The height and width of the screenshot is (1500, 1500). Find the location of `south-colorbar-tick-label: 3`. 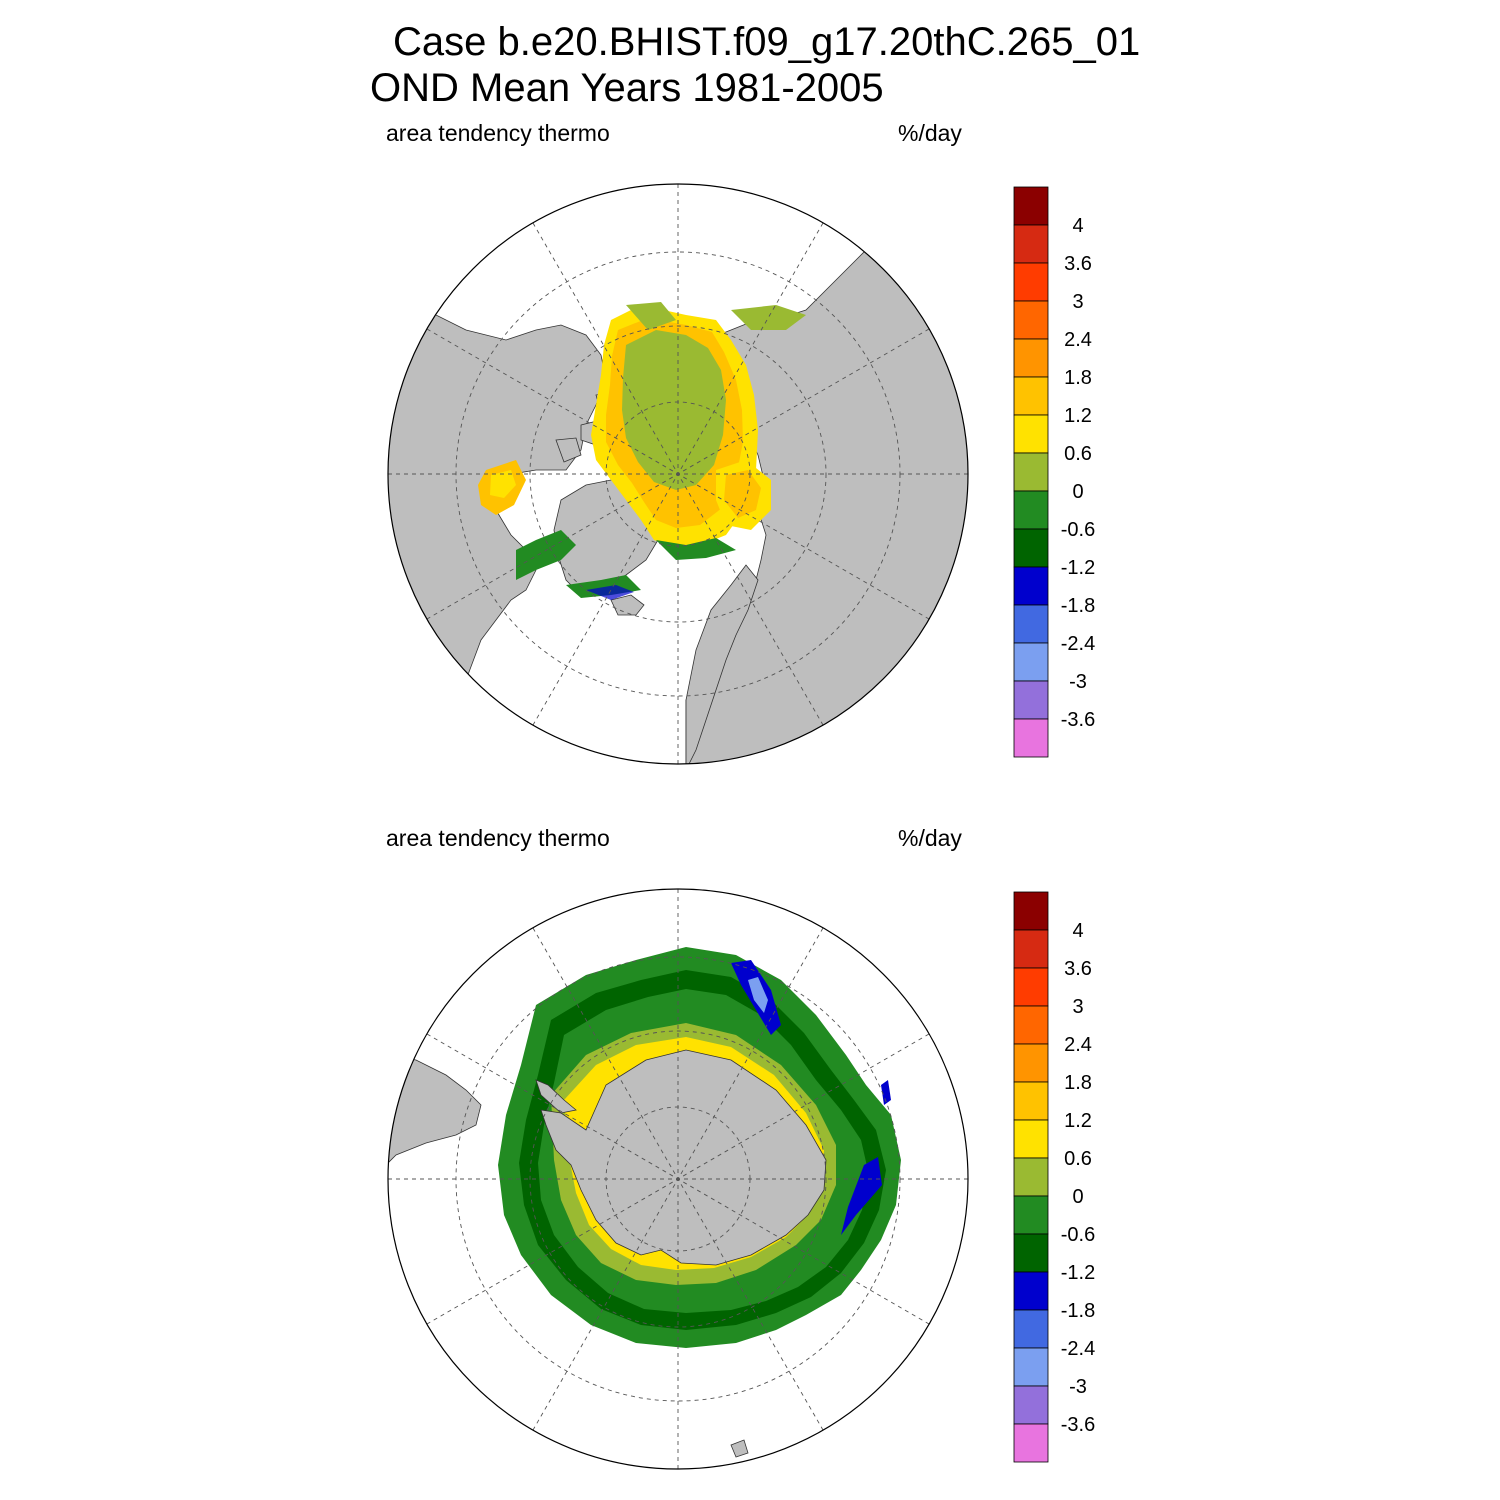

south-colorbar-tick-label: 3 is located at coordinates (1077, 1007).